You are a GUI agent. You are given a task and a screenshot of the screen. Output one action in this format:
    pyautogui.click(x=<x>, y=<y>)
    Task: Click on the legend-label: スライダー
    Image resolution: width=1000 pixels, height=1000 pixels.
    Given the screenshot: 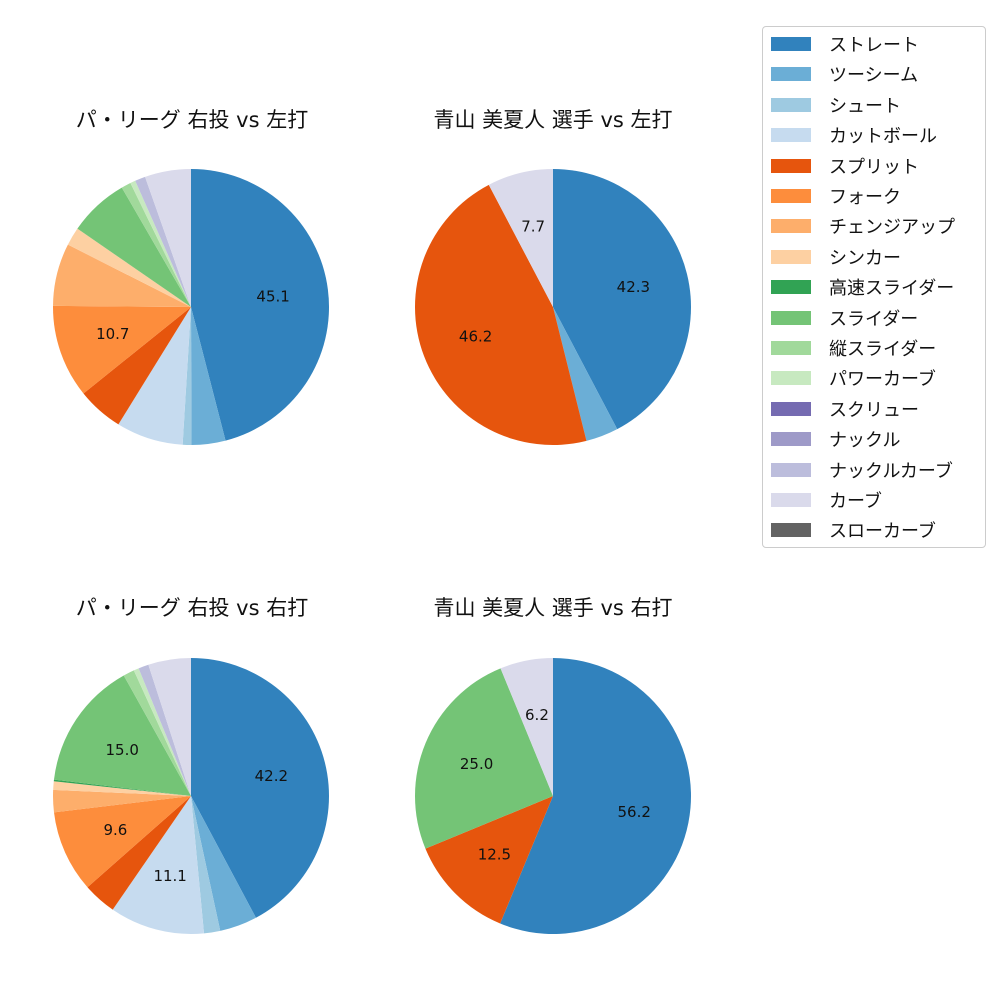 What is the action you would take?
    pyautogui.click(x=874, y=319)
    